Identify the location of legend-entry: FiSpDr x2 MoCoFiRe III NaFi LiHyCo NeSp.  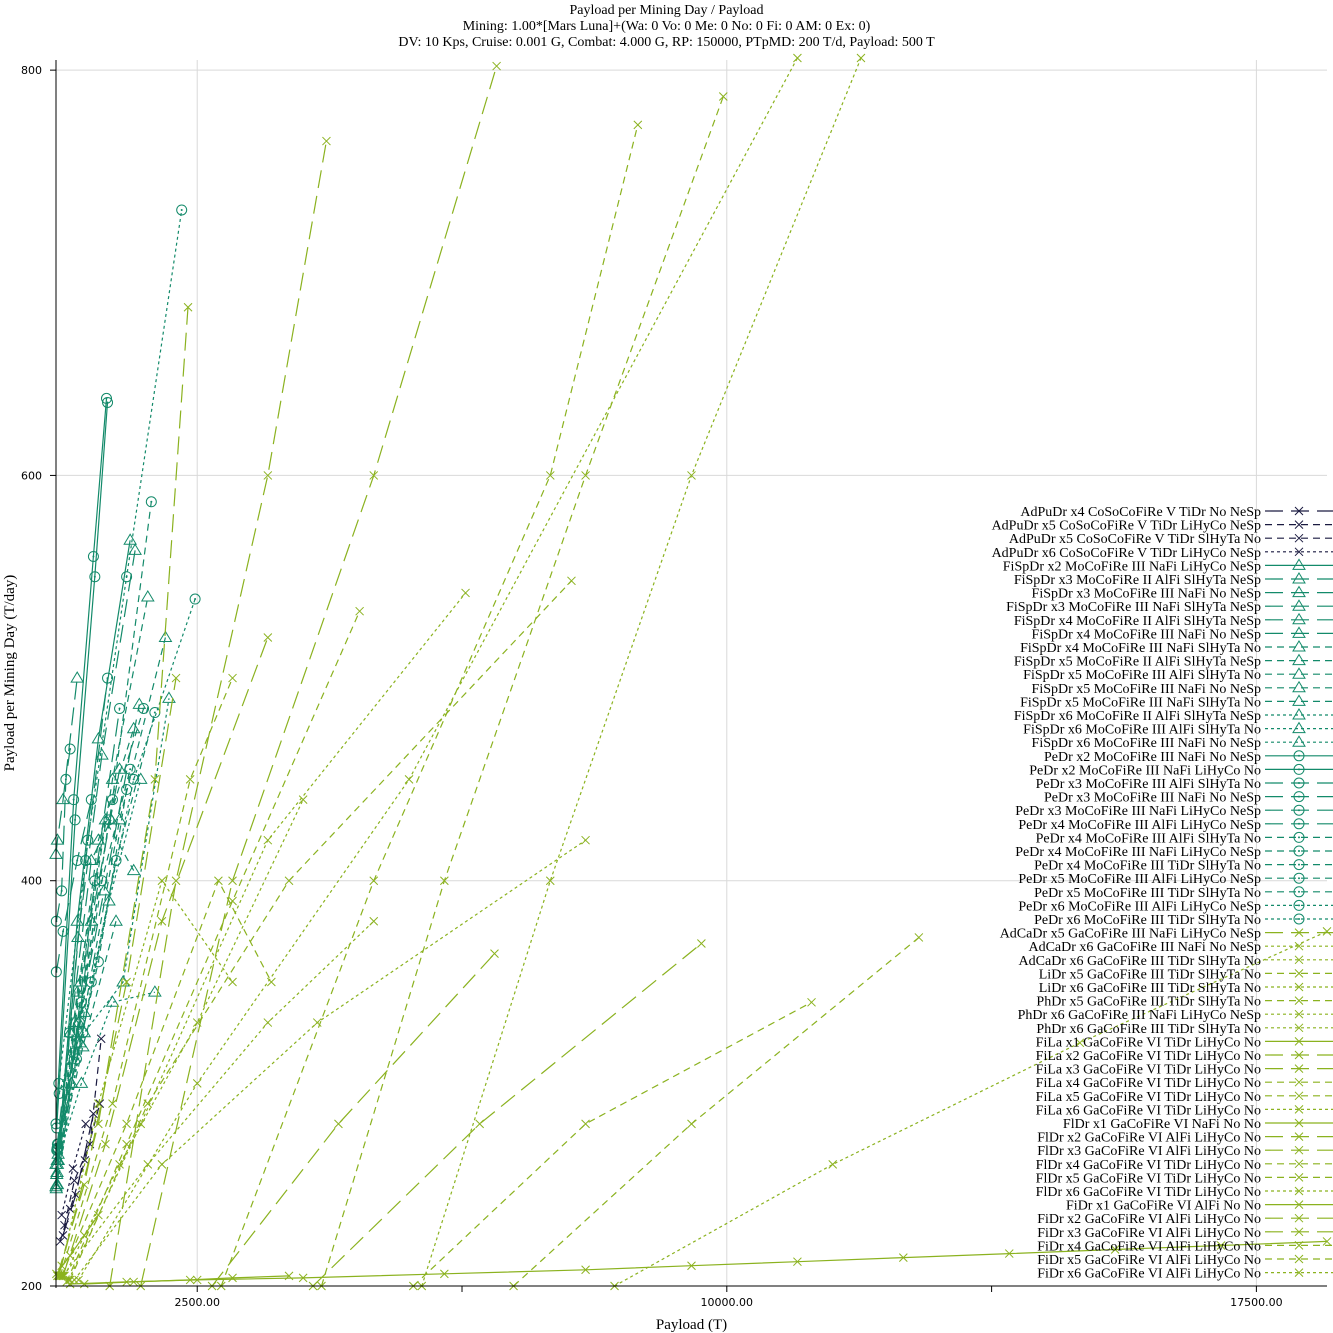
(1168, 566).